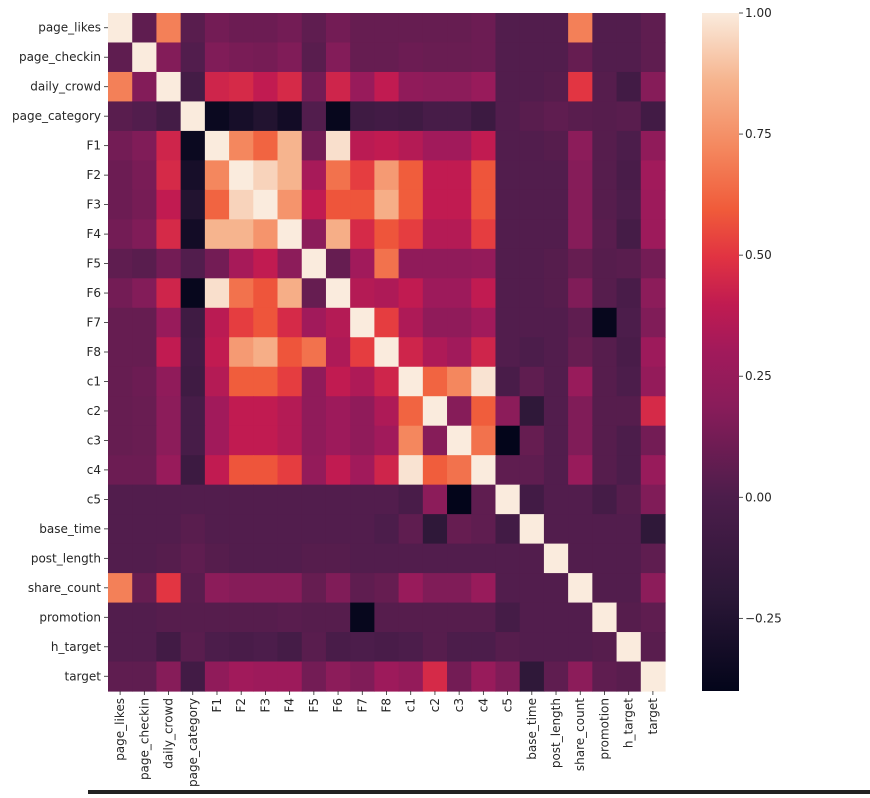  What do you see at coordinates (362, 381) in the screenshot?
I see `heatmap-cell-c1-F7` at bounding box center [362, 381].